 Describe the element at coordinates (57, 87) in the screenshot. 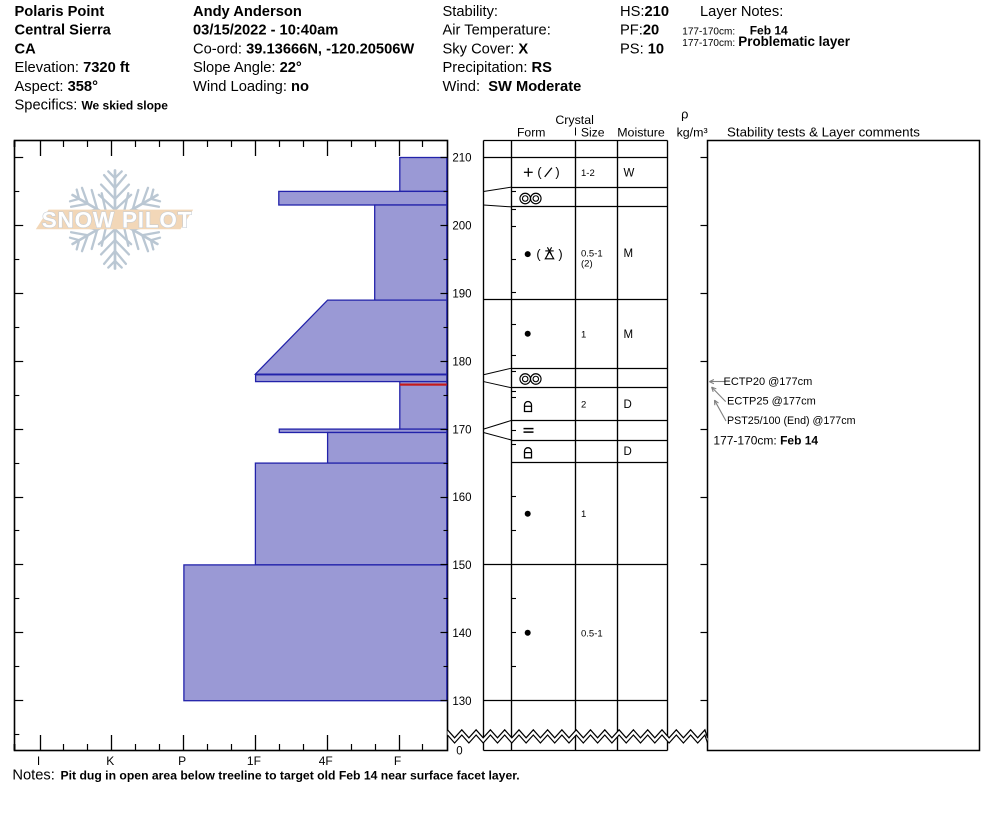

I see `svg-text: Aspect: 358°` at that location.